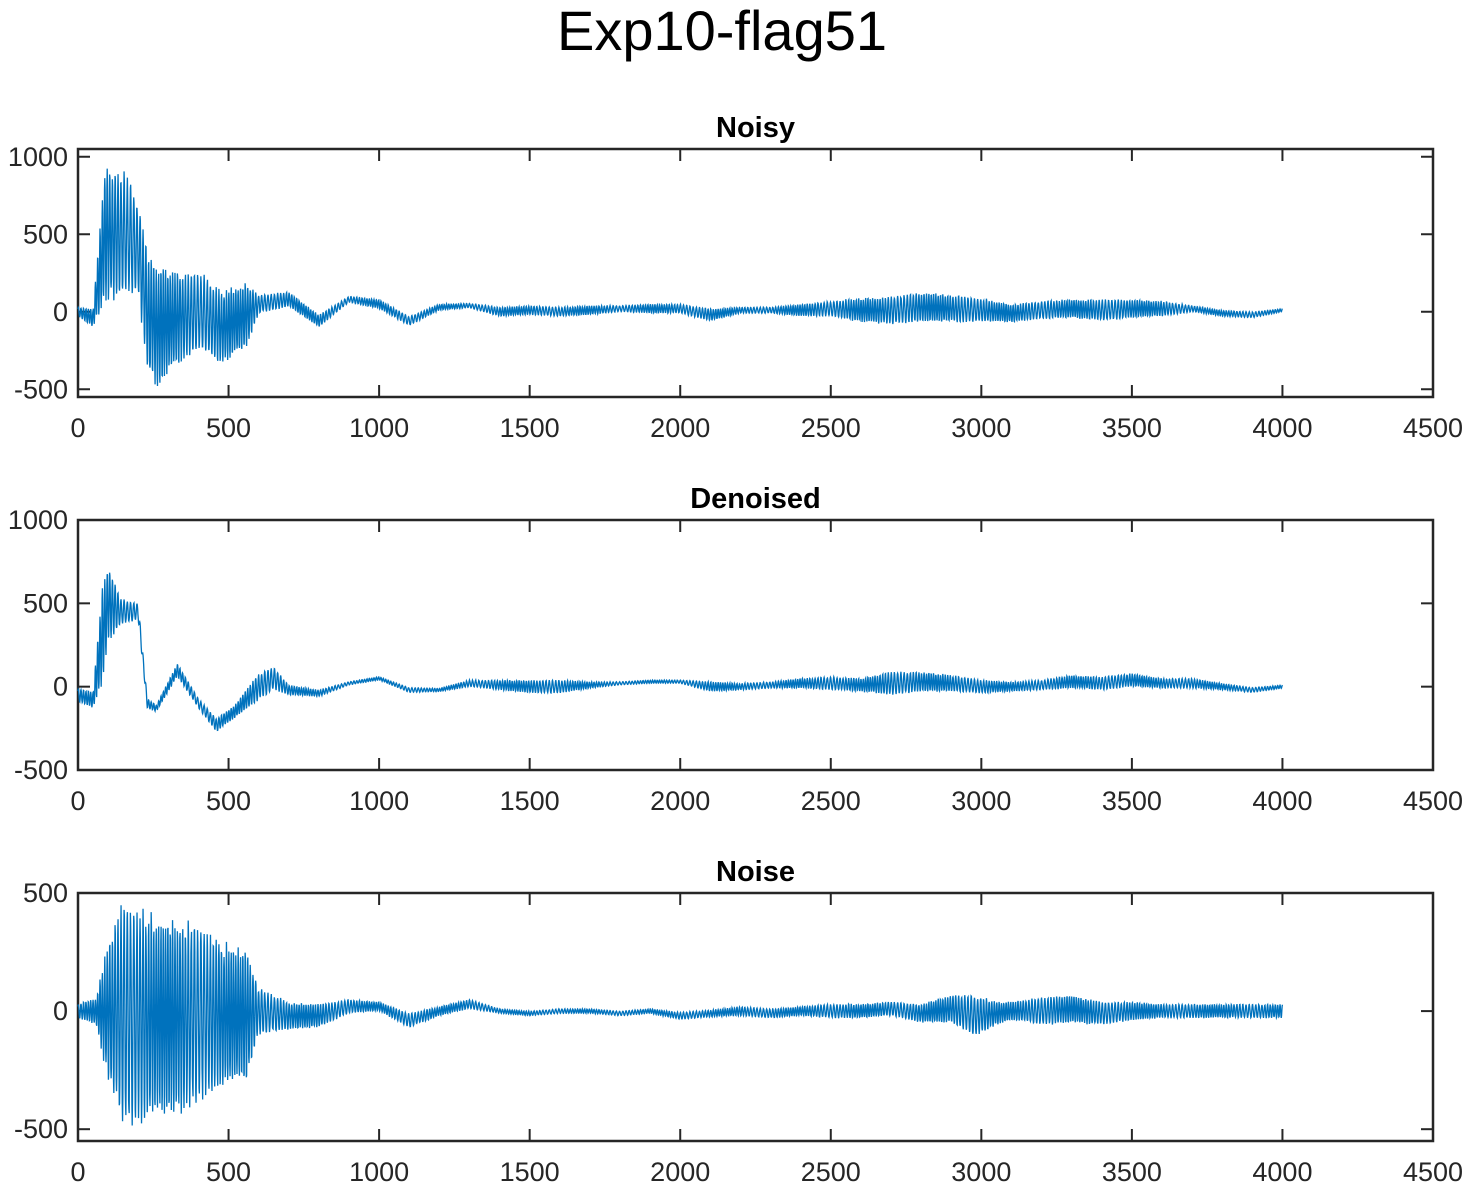  I want to click on axes-title-noisy: Noisy, so click(755, 128).